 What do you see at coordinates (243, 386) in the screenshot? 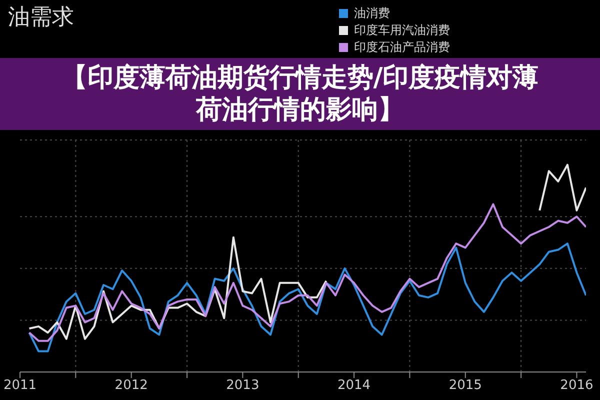
I see `x-tick-label: 2013` at bounding box center [243, 386].